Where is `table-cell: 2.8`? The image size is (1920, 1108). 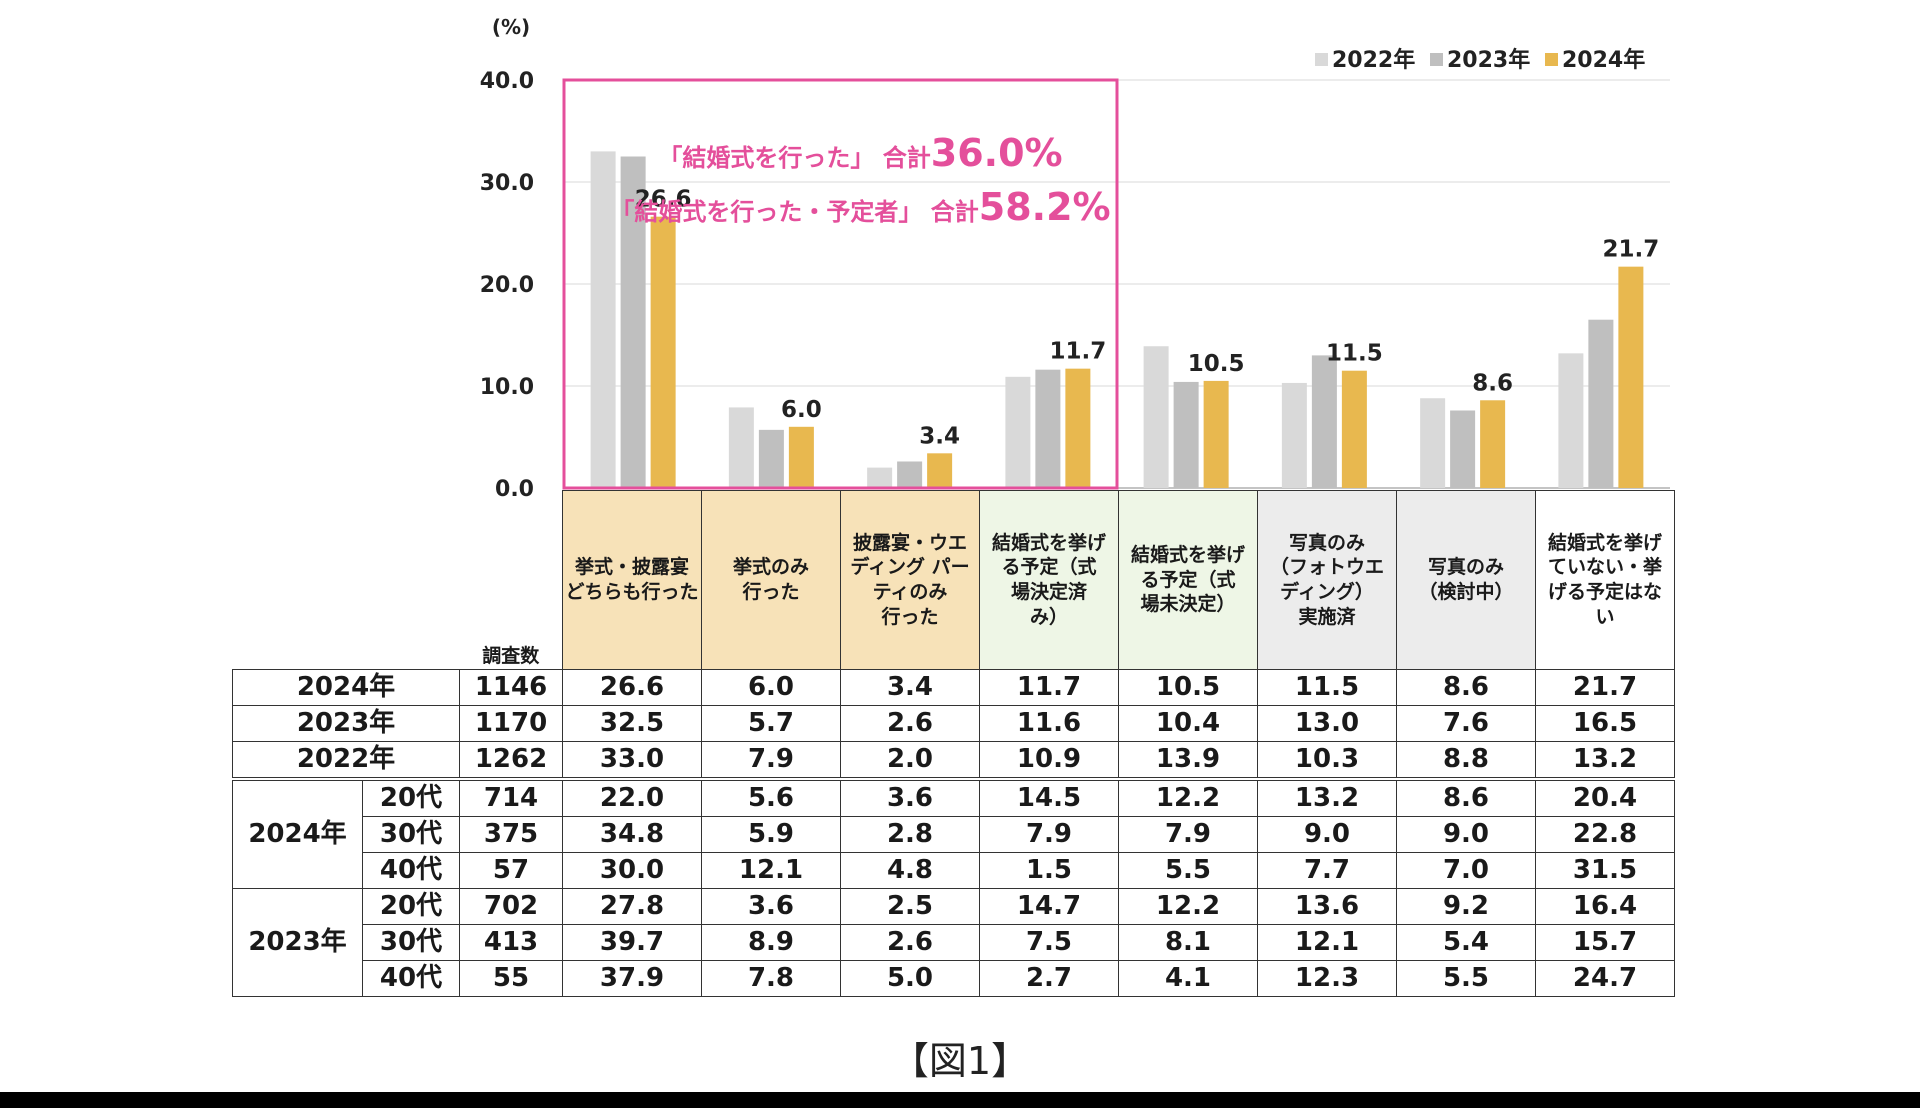
table-cell: 2.8 is located at coordinates (910, 834).